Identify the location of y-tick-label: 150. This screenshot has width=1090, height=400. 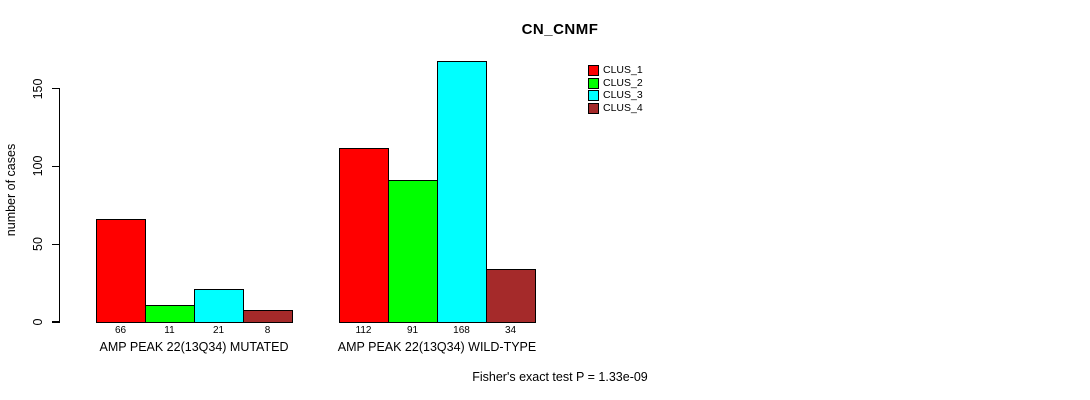
(38, 89).